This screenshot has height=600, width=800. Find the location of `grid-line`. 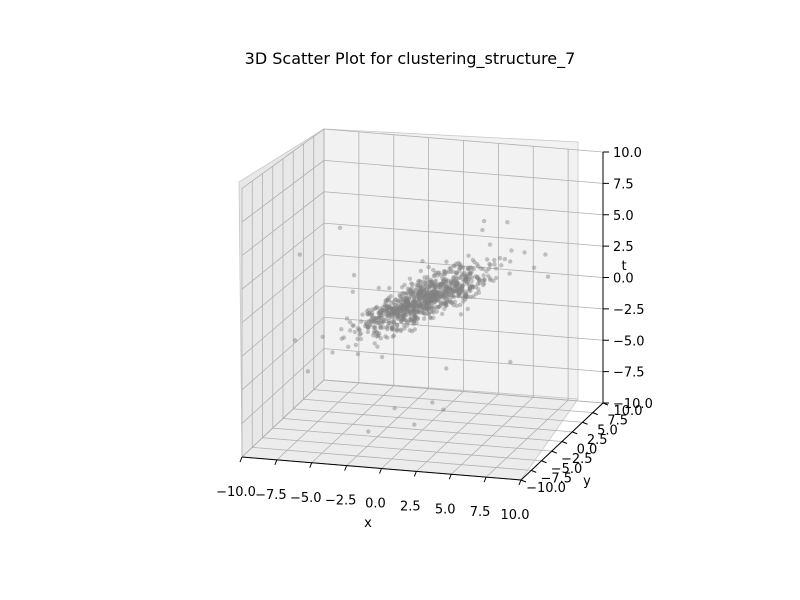

grid-line is located at coordinates (457, 433).